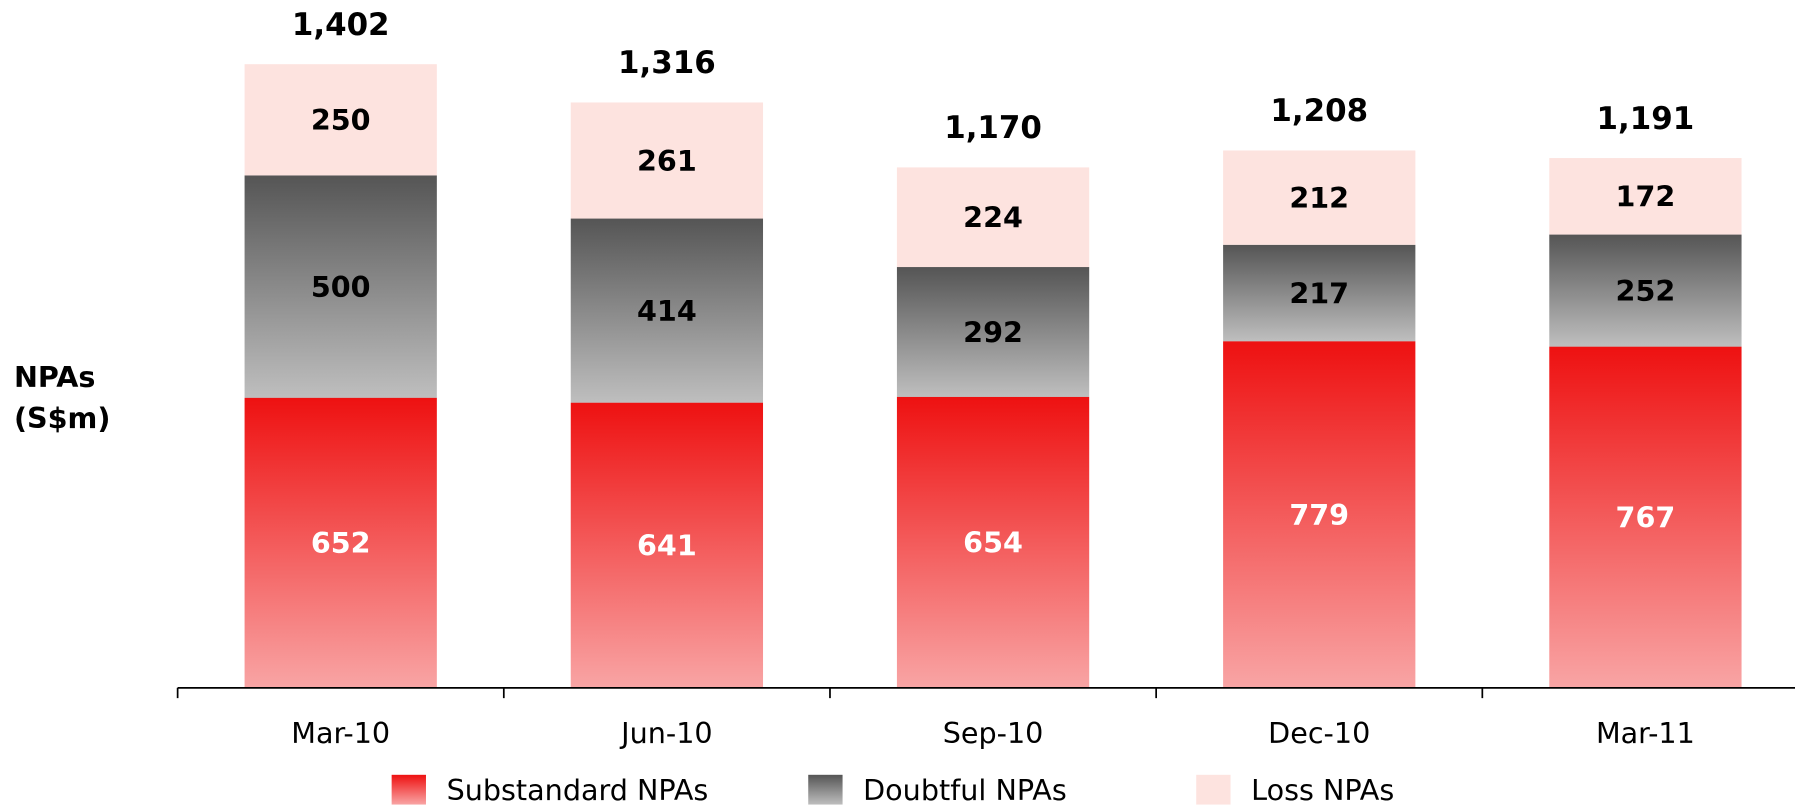 This screenshot has height=808, width=1795. I want to click on value-label: 224, so click(993, 217).